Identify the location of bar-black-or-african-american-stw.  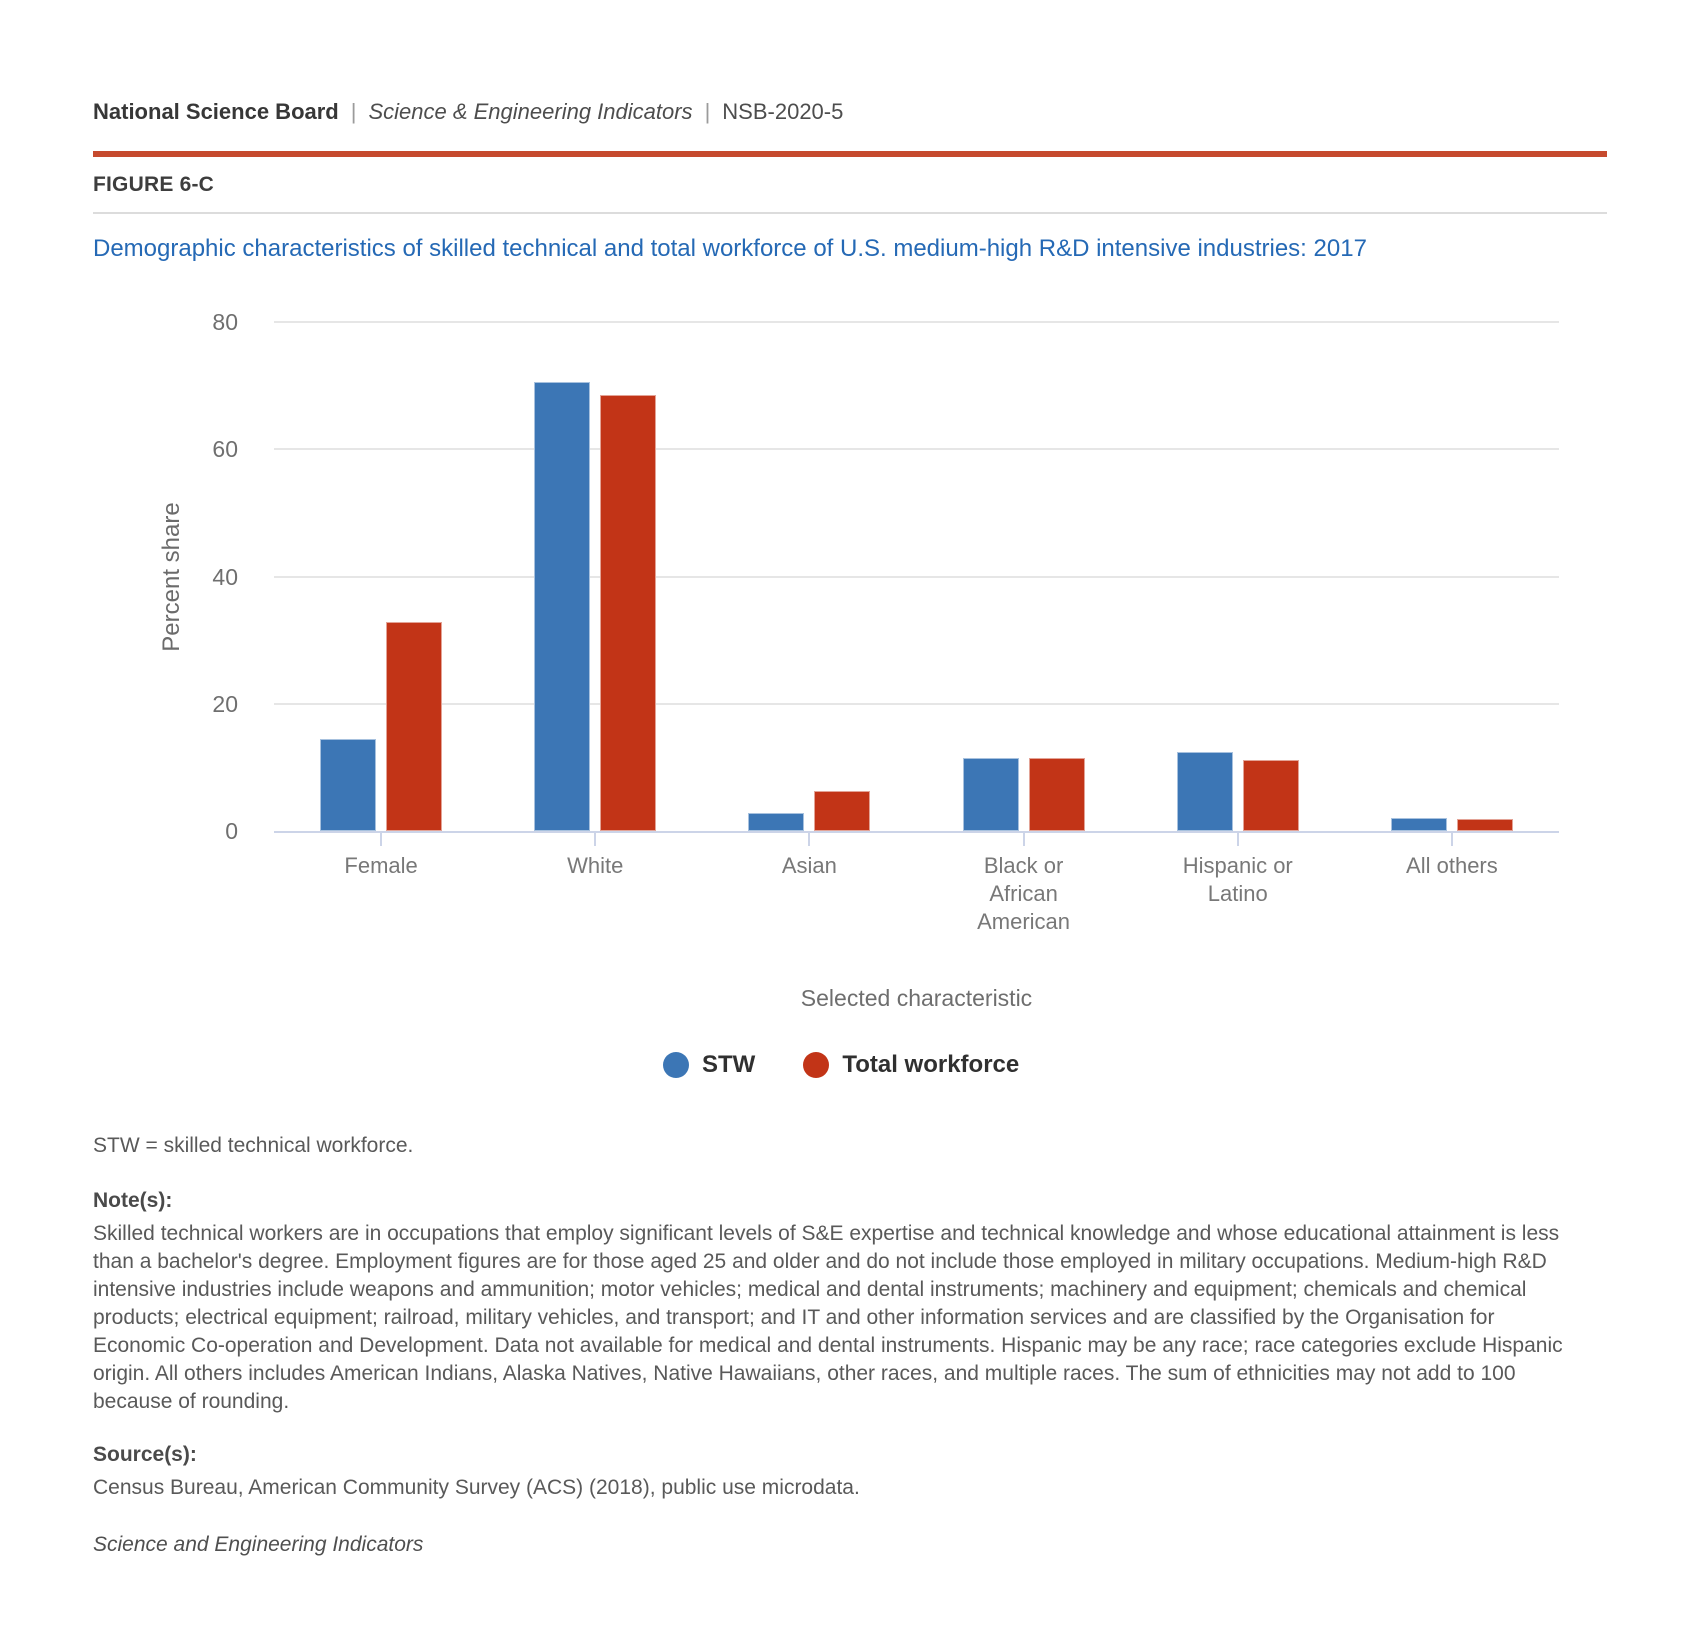
(990, 794).